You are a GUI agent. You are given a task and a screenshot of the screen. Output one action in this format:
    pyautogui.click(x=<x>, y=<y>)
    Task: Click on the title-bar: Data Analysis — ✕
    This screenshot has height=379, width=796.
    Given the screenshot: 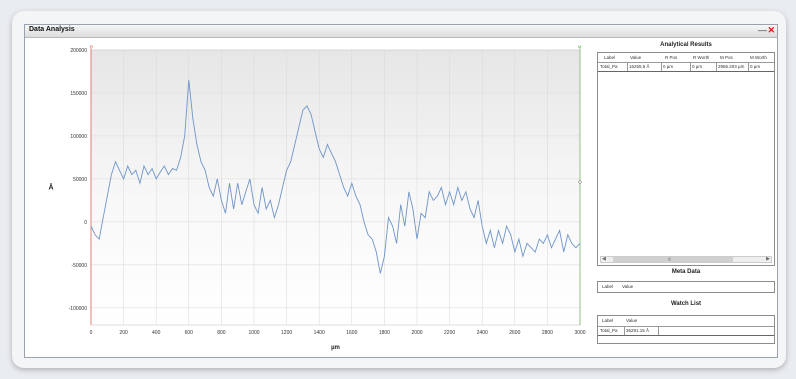 What is the action you would take?
    pyautogui.click(x=401, y=31)
    